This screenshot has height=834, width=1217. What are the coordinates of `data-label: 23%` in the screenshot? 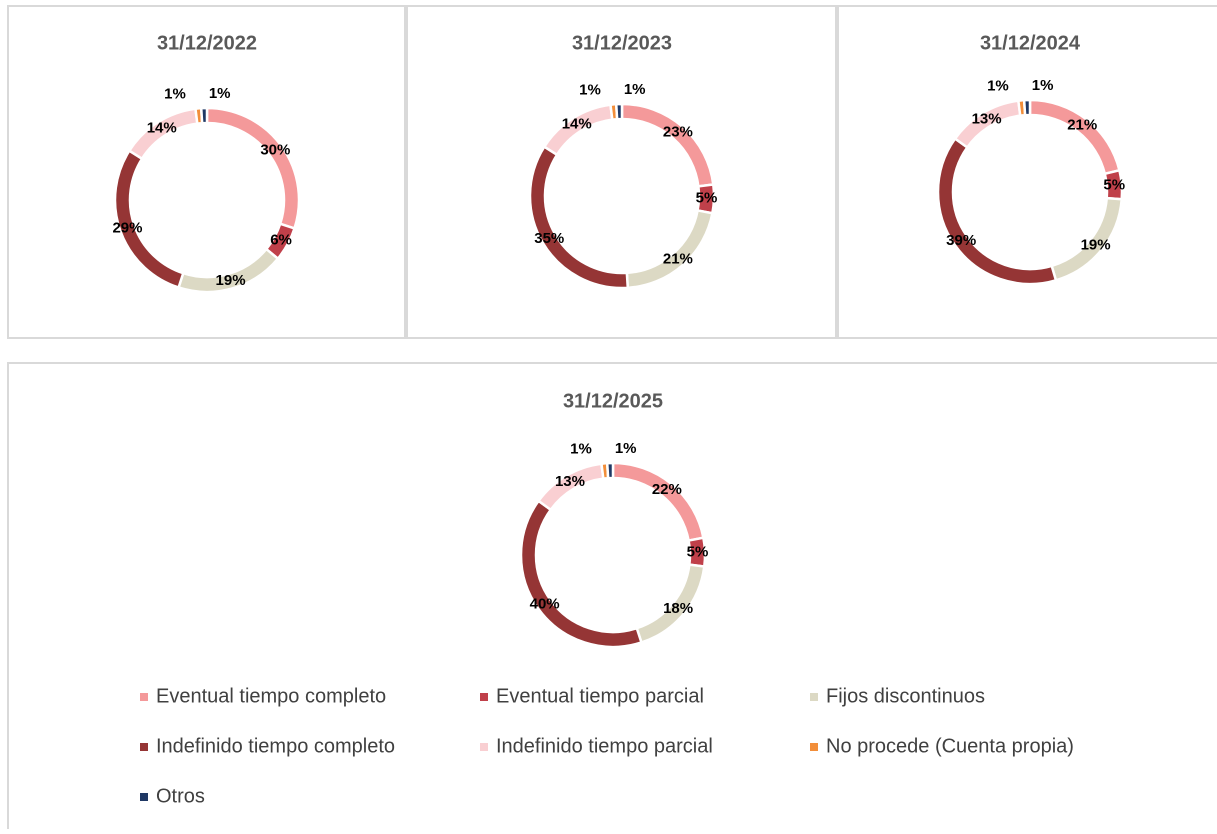 It's located at (678, 132).